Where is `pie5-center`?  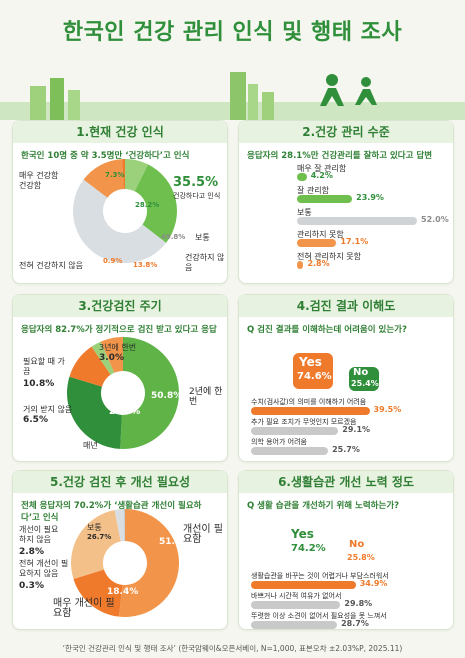 pie5-center is located at coordinates (125, 563).